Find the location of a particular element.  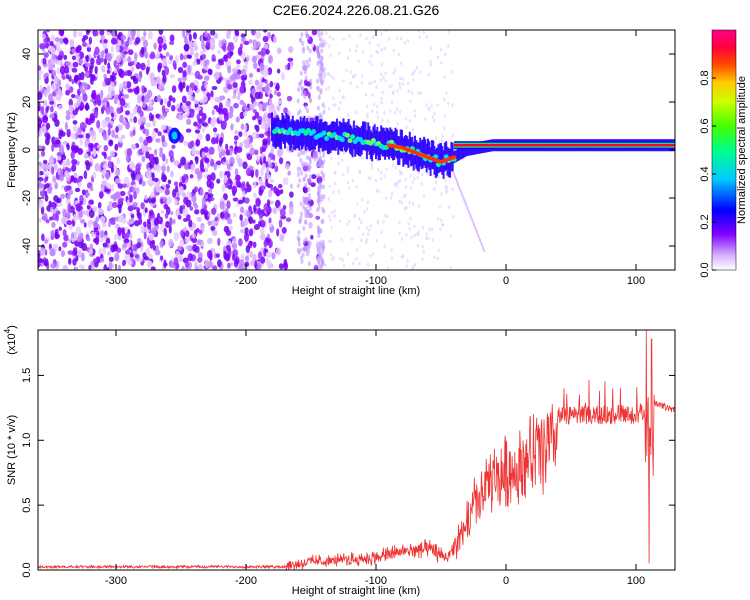

colorbar-ticks: 0.0 0.2 0.4 0.6 0.8 is located at coordinates (707, 174).